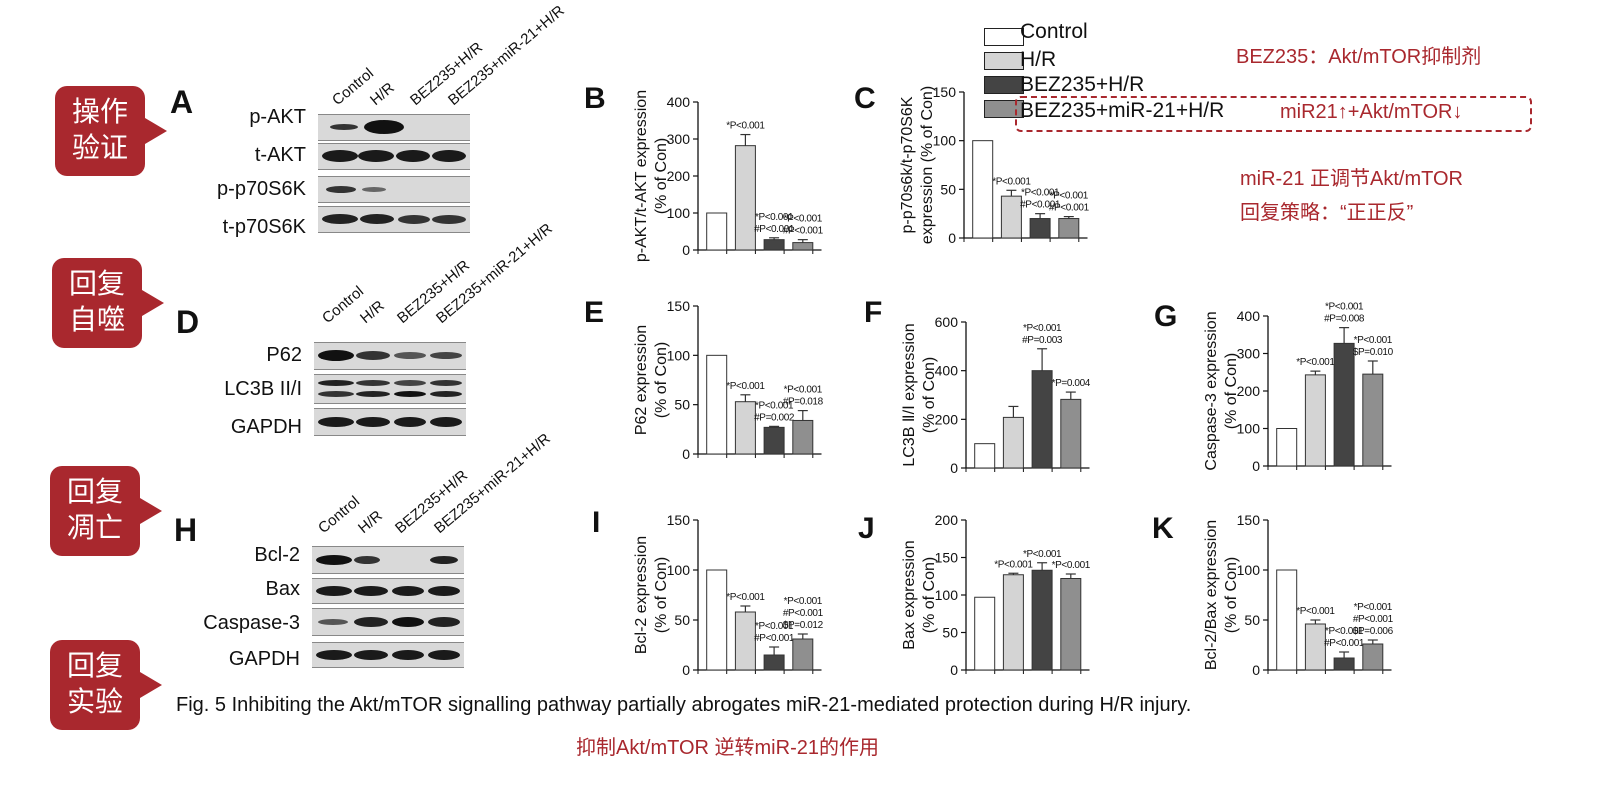 This screenshot has width=1624, height=786. What do you see at coordinates (641, 380) in the screenshot?
I see `chart-y-label: P62 expression` at bounding box center [641, 380].